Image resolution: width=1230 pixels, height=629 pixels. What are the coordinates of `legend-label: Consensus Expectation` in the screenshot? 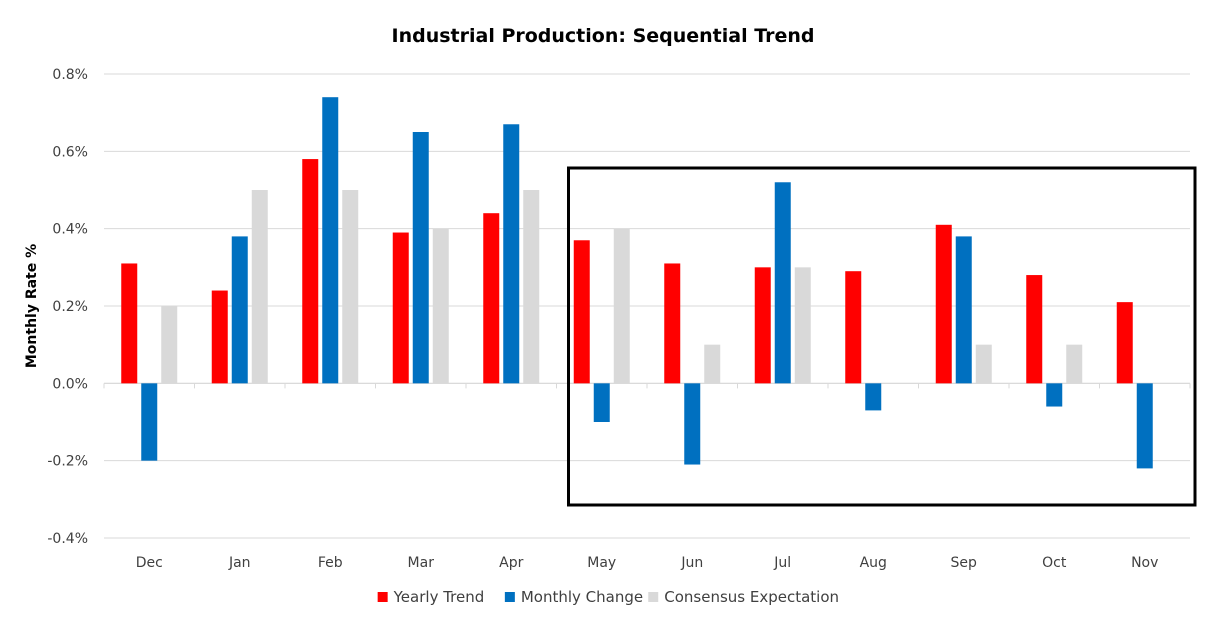 It's located at (751, 597).